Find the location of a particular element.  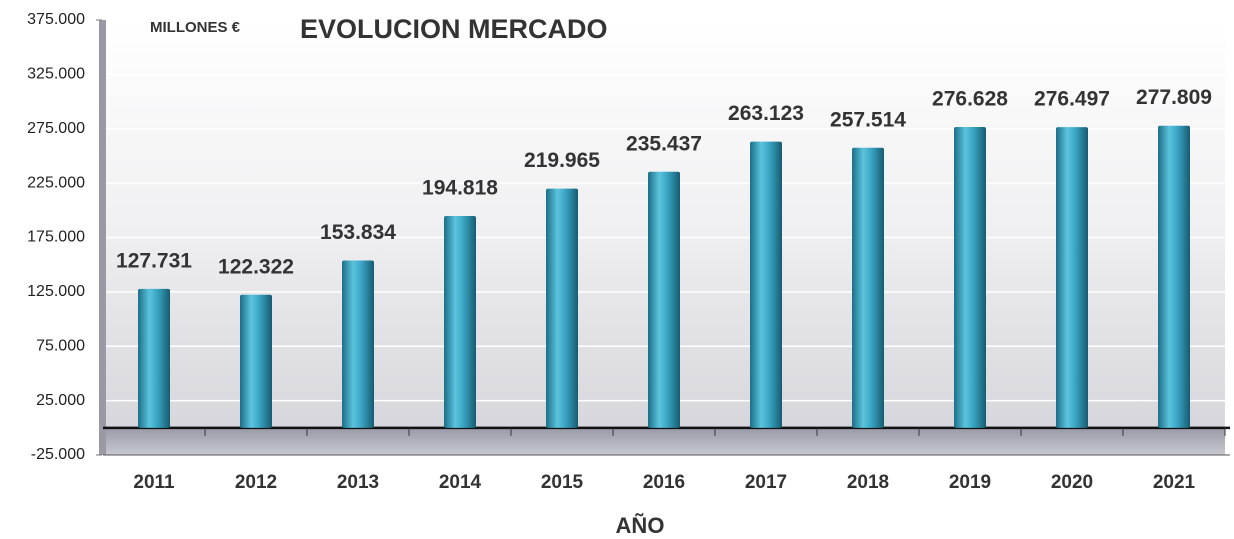

value-label: 257.514 is located at coordinates (868, 119).